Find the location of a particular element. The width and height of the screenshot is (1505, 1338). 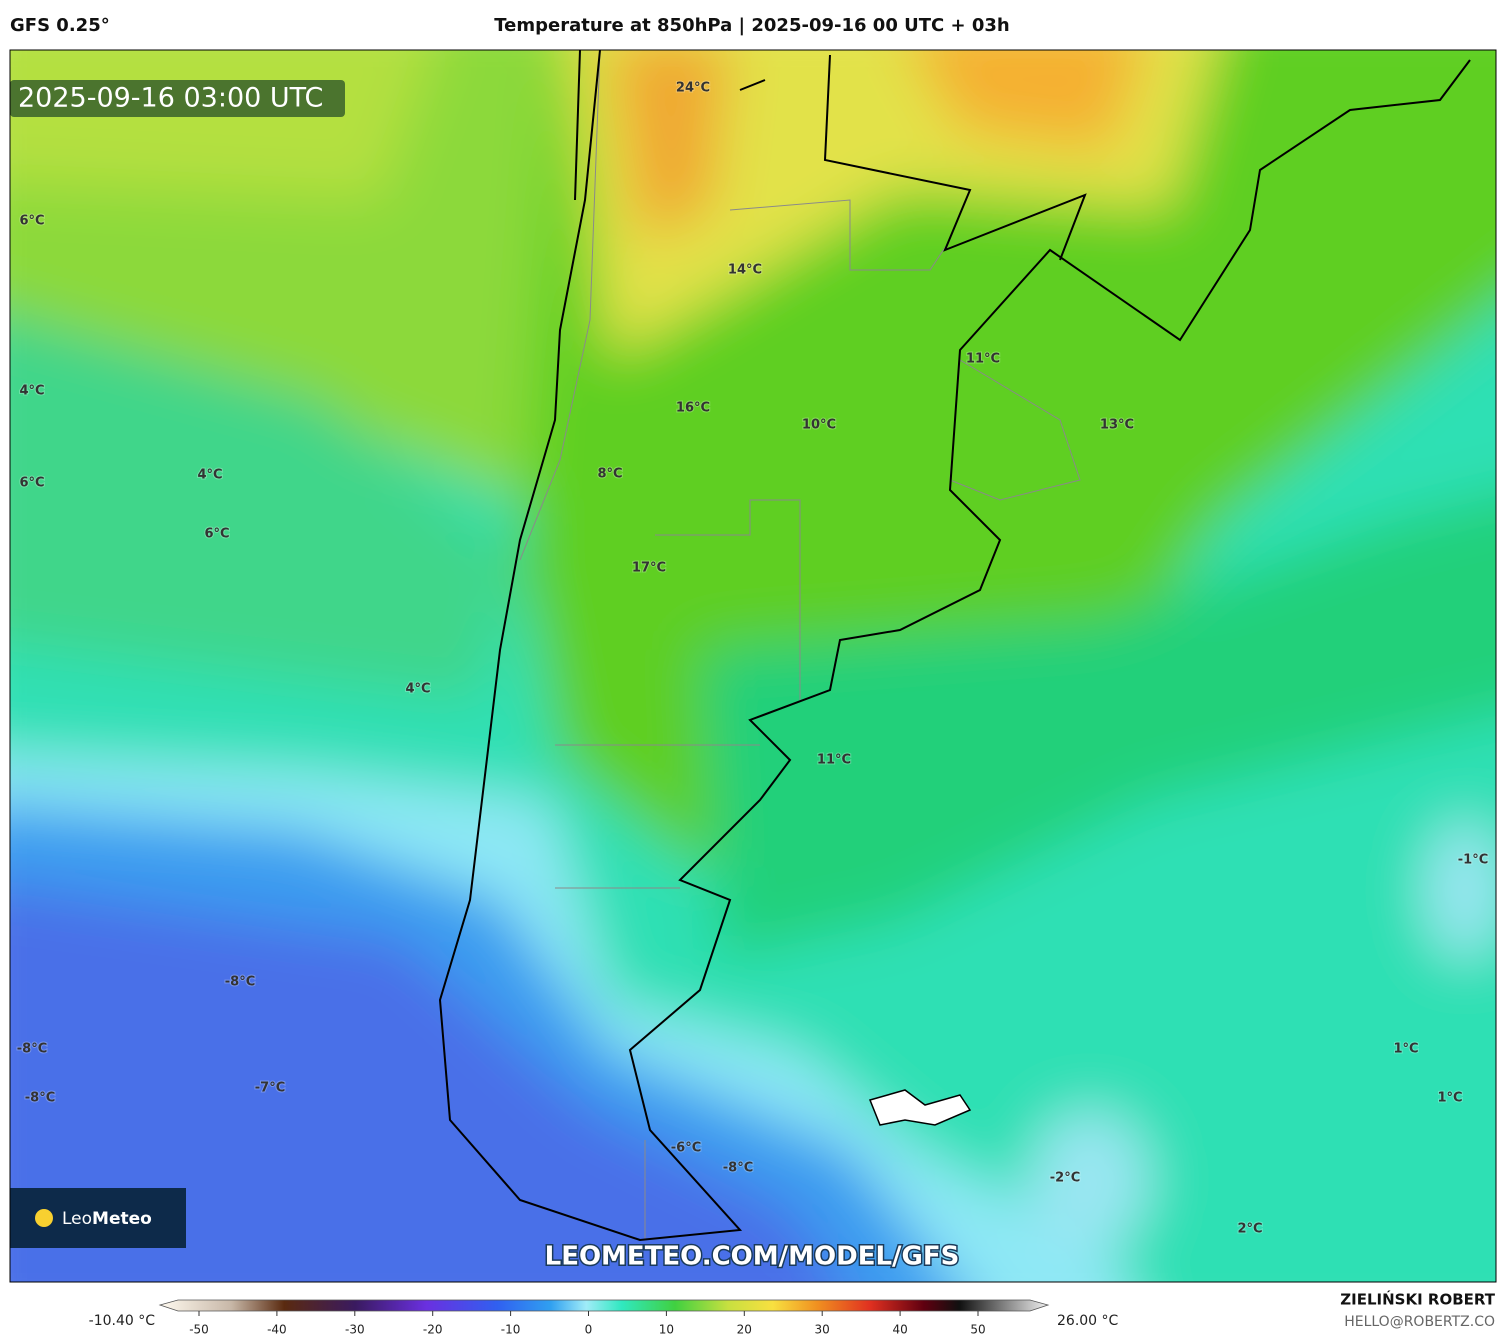

temperature-label: 16°C is located at coordinates (693, 408).